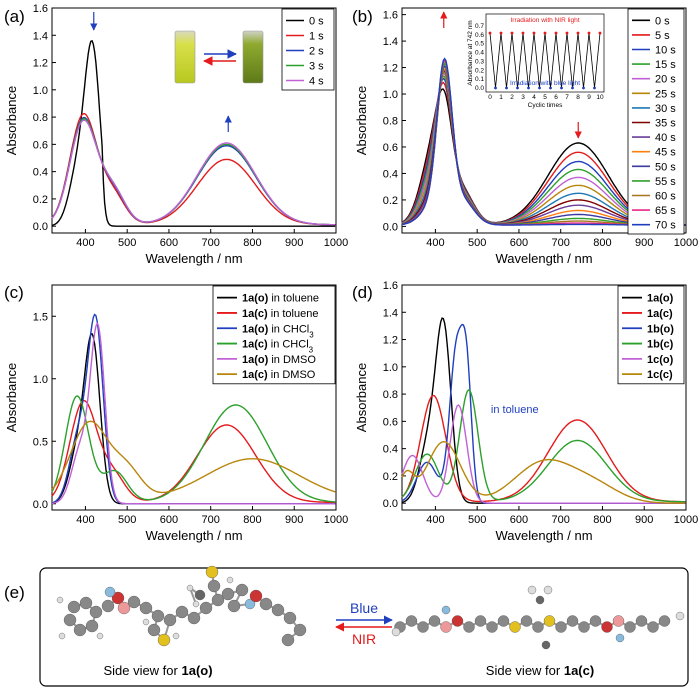 This screenshot has height=692, width=700. I want to click on right-caption: Side view for 1a(c), so click(540, 670).